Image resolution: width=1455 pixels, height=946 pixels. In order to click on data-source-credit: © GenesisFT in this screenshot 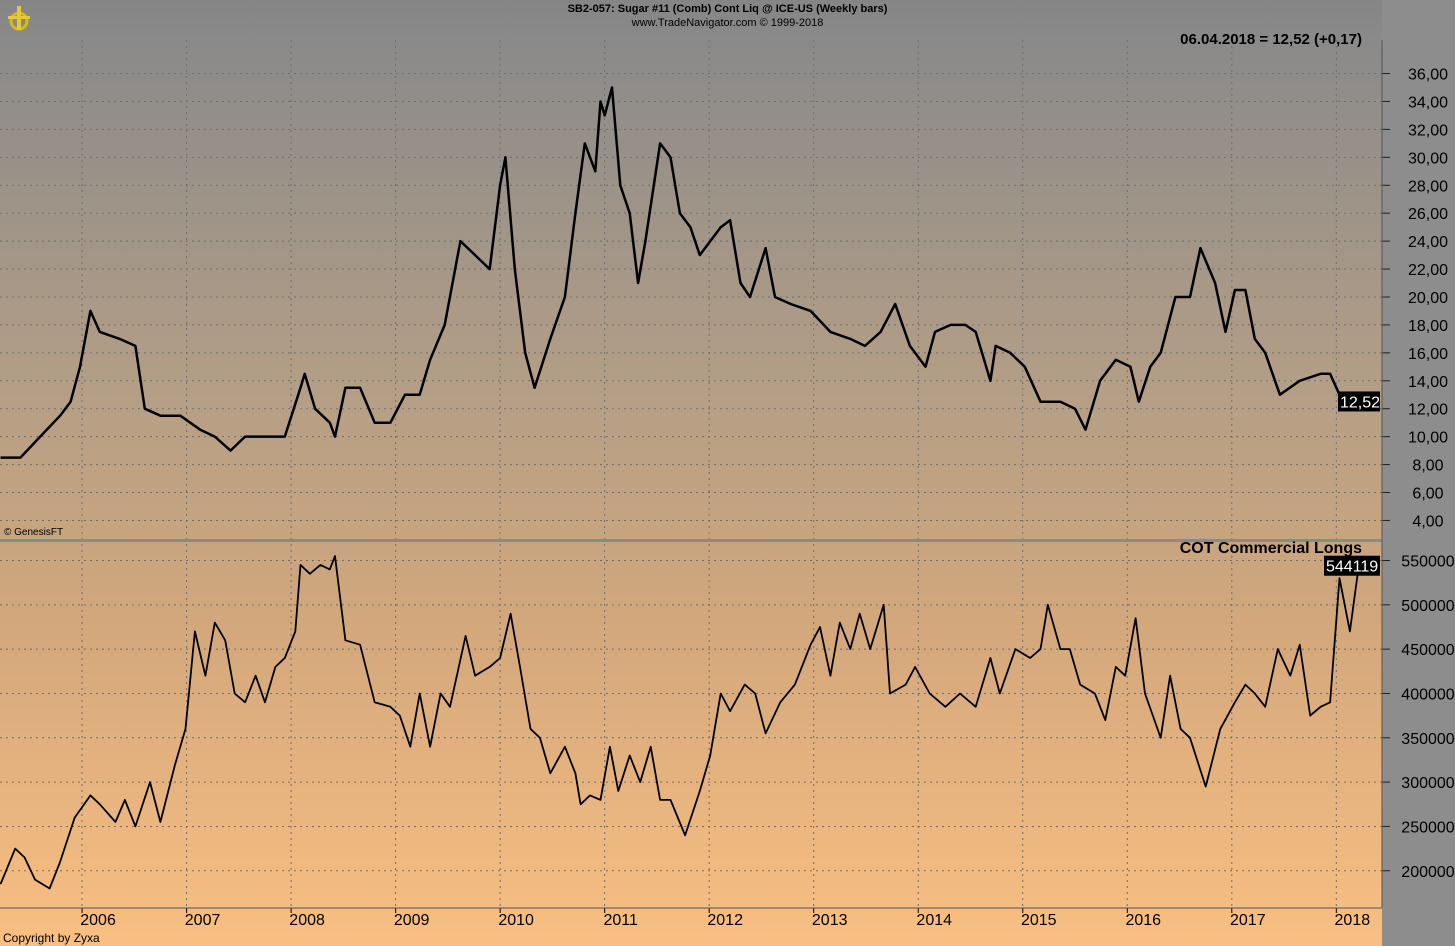, I will do `click(34, 532)`.